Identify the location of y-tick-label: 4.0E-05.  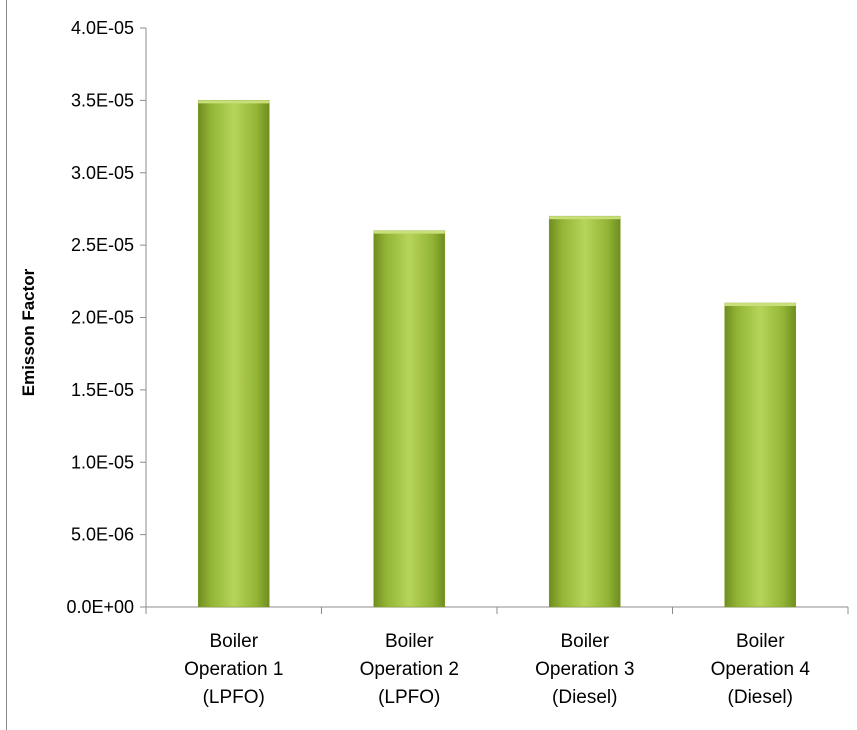
(102, 28).